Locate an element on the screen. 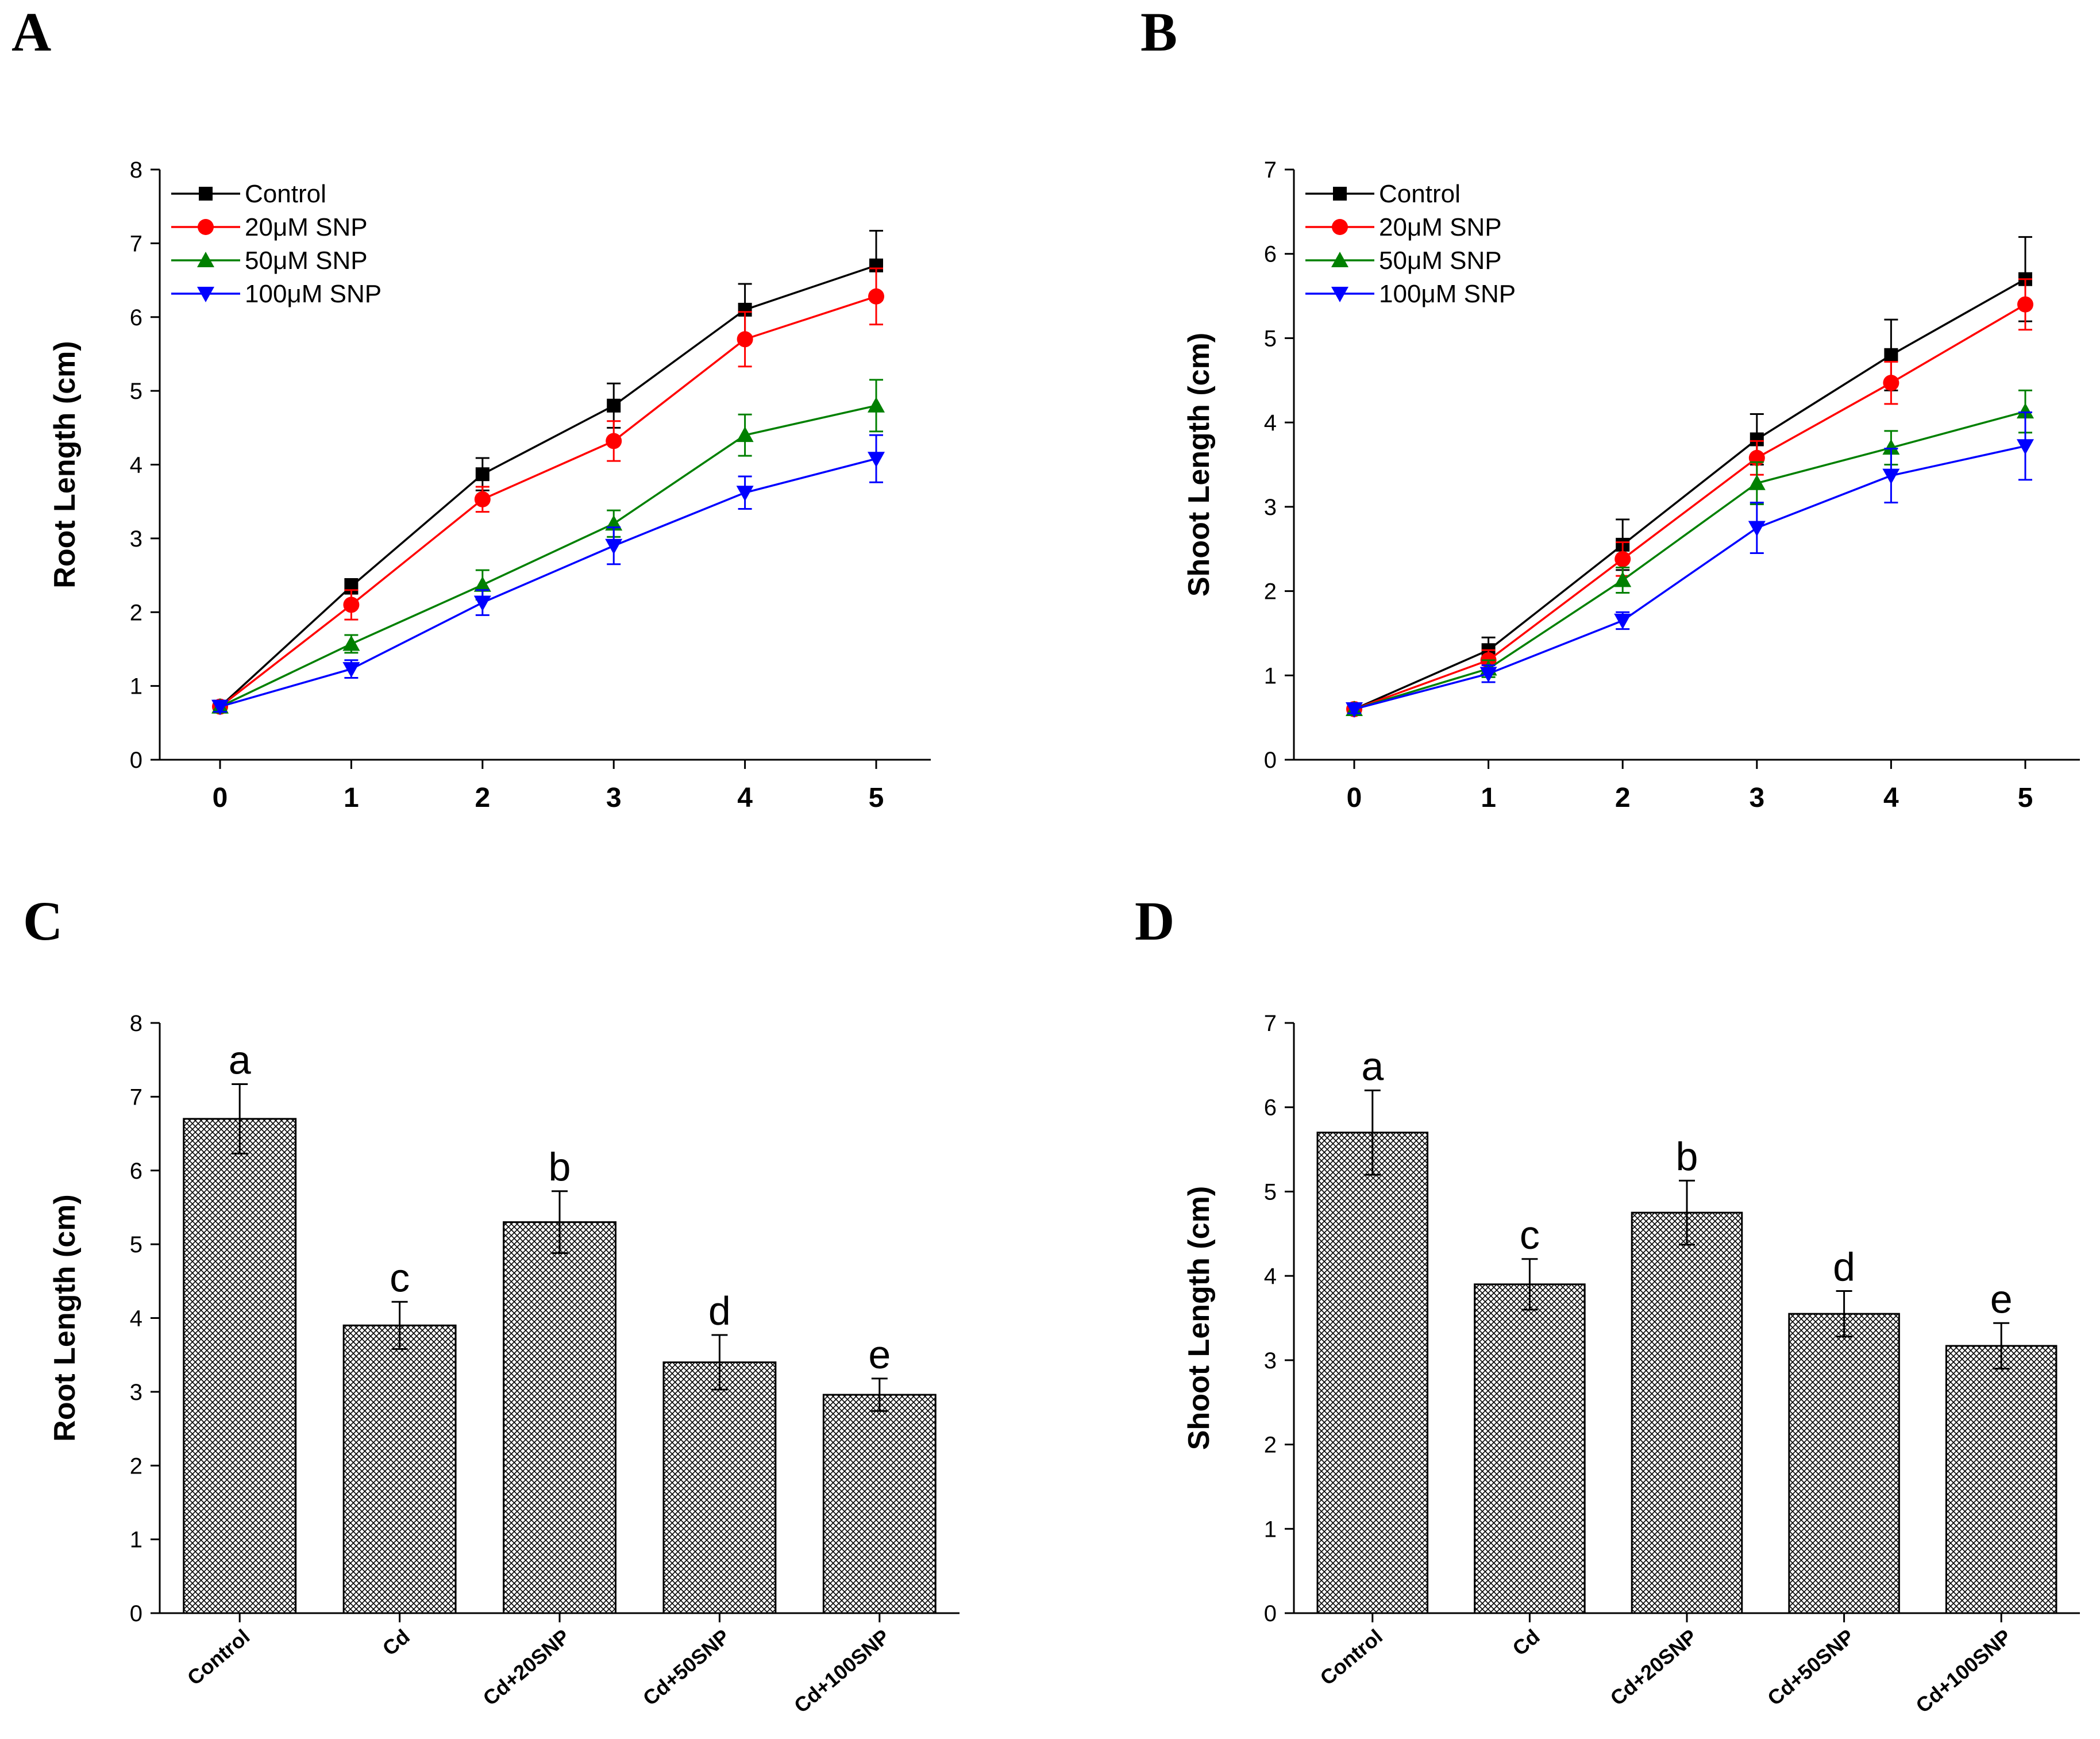  legend-label: 100μM SNP is located at coordinates (1448, 294).